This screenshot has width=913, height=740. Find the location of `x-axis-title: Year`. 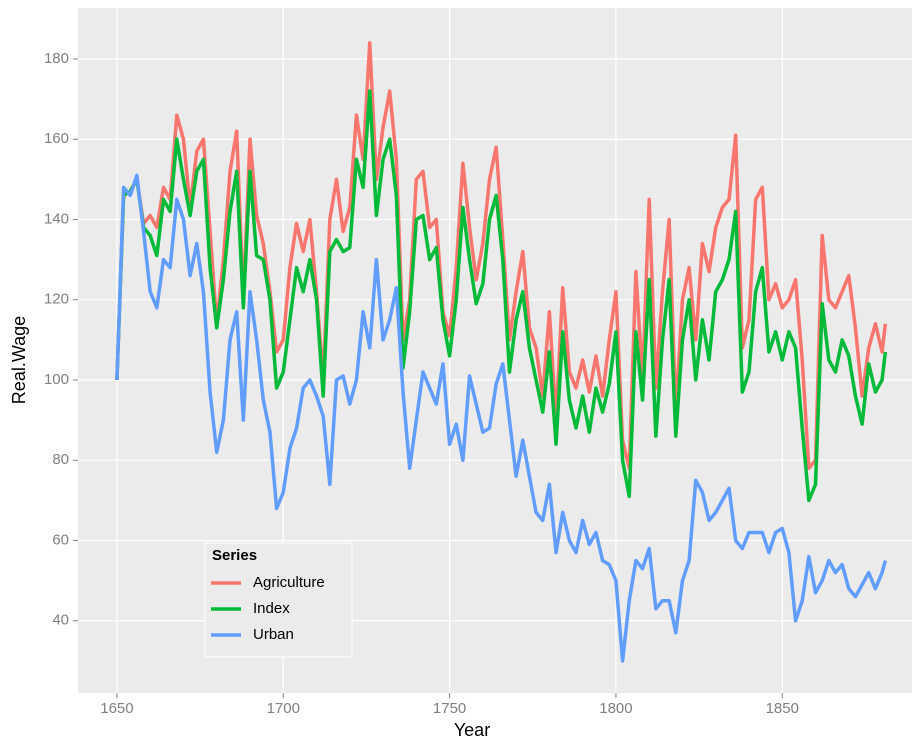

x-axis-title: Year is located at coordinates (472, 730).